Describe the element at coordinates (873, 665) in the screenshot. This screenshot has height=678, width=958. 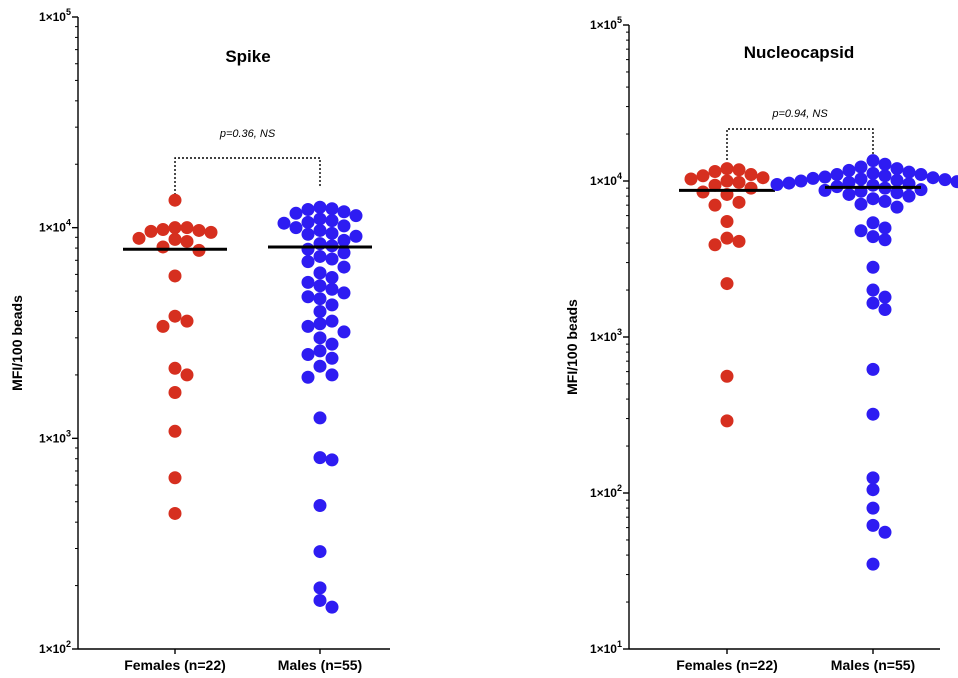
I see `x-tick-label: Males (n=55)` at that location.